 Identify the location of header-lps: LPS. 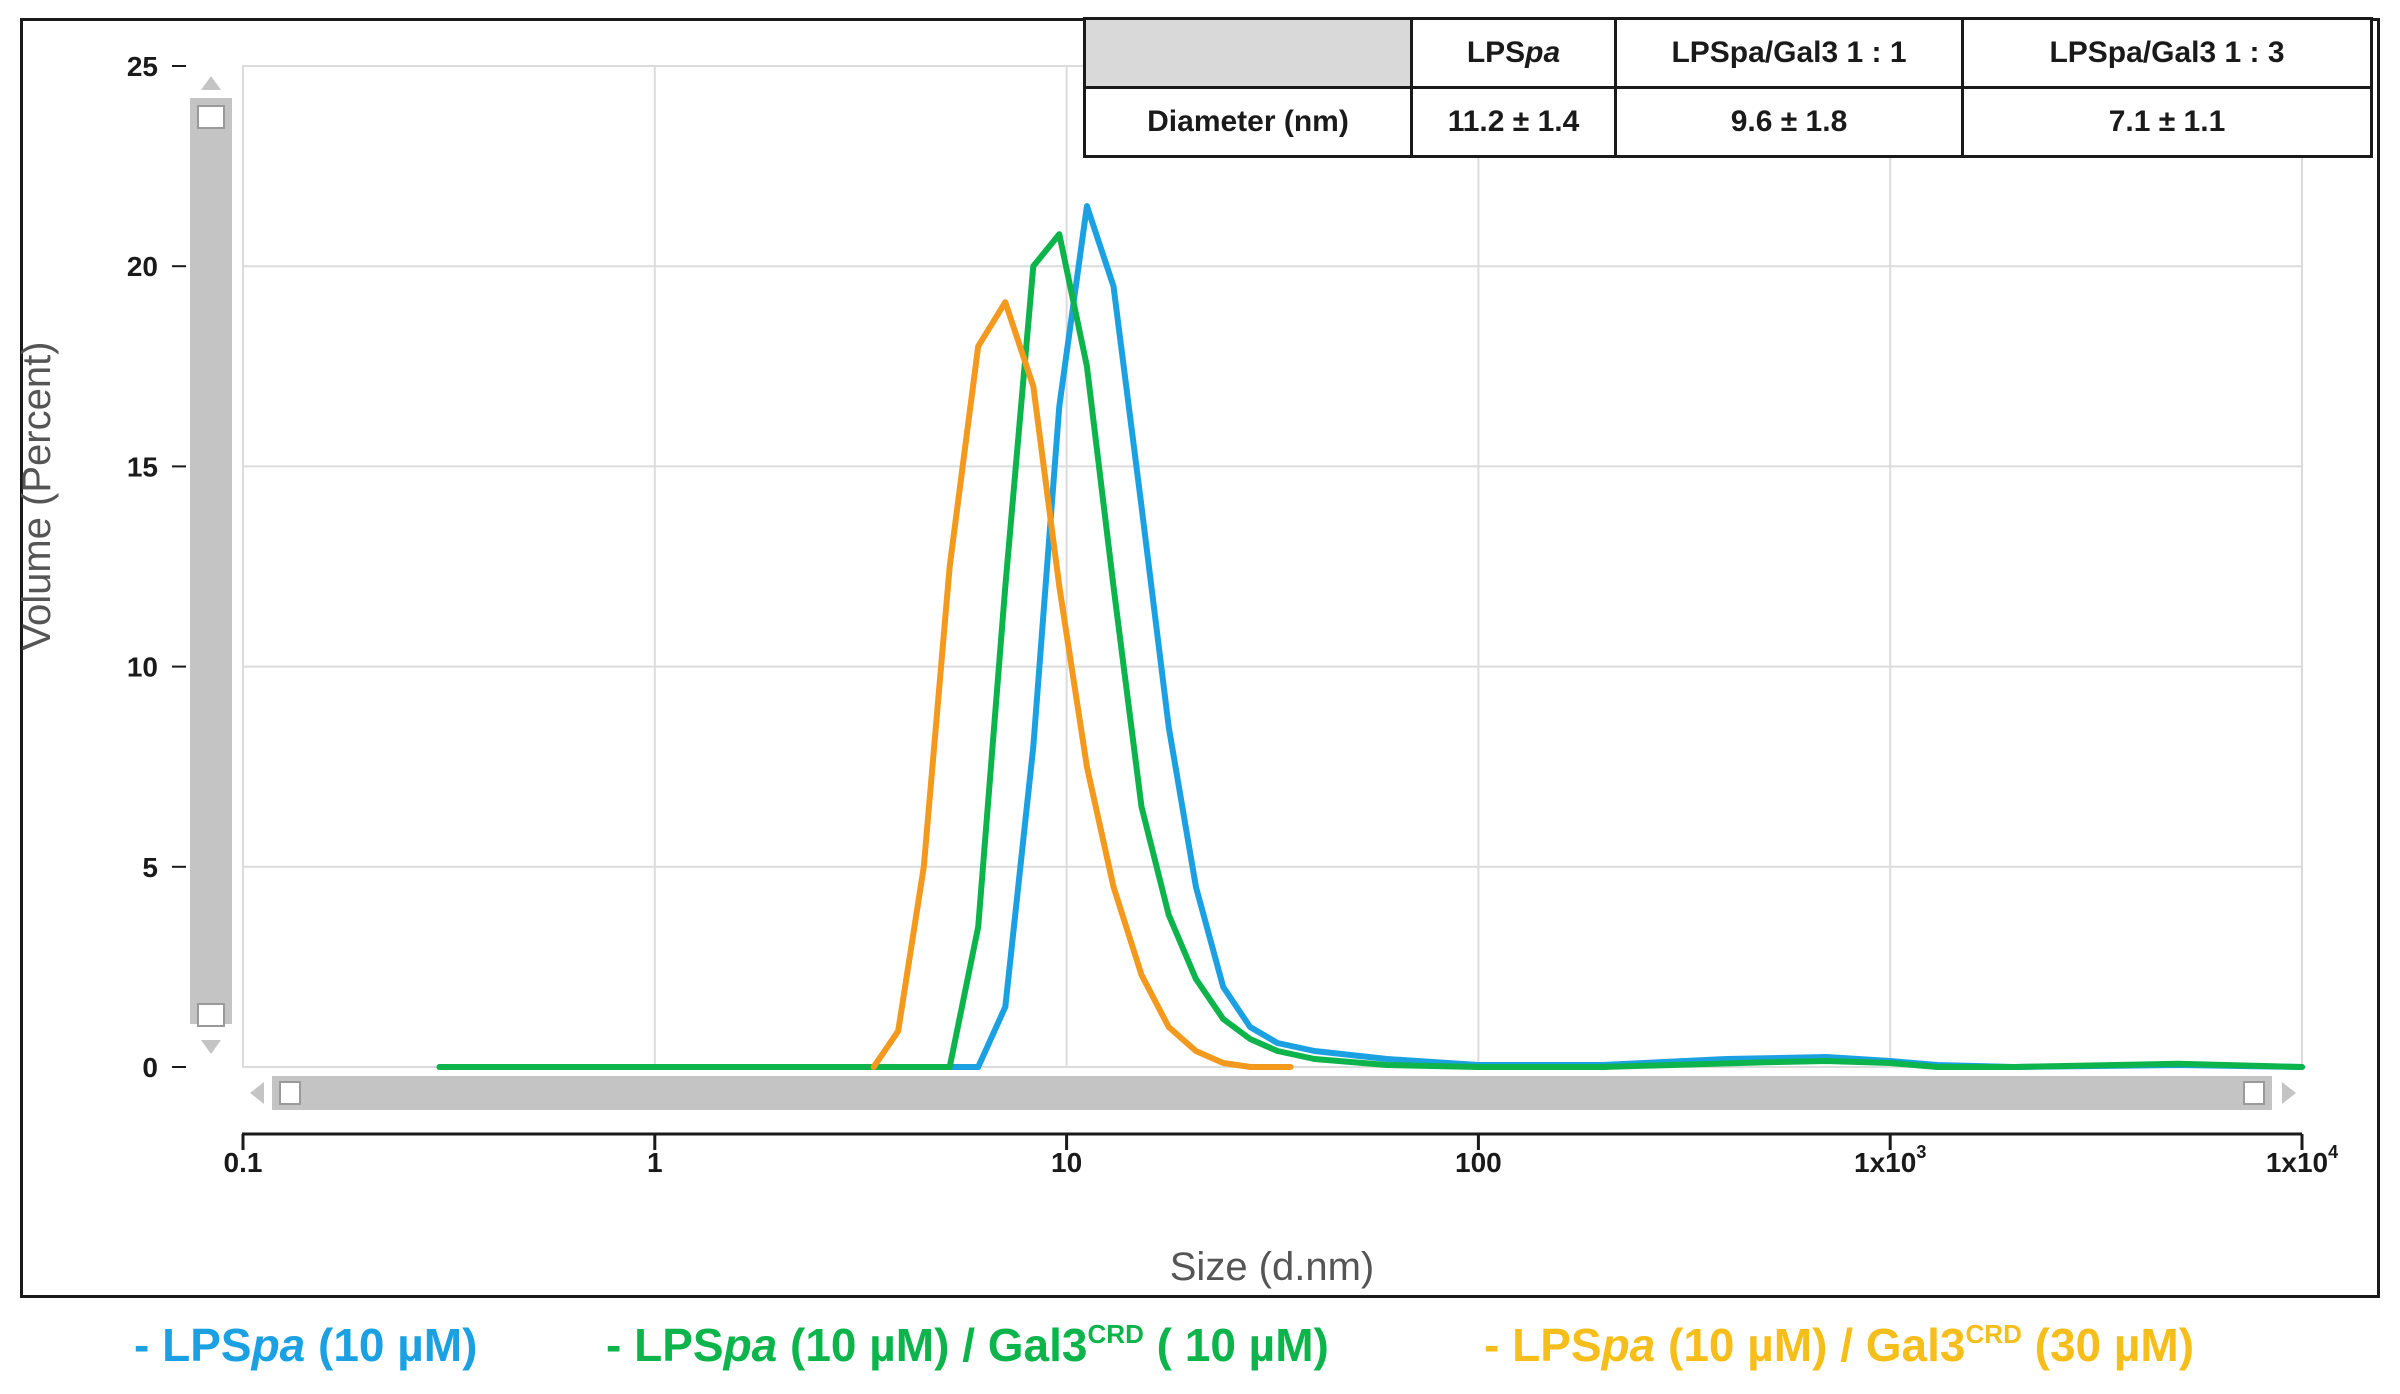
(1496, 52).